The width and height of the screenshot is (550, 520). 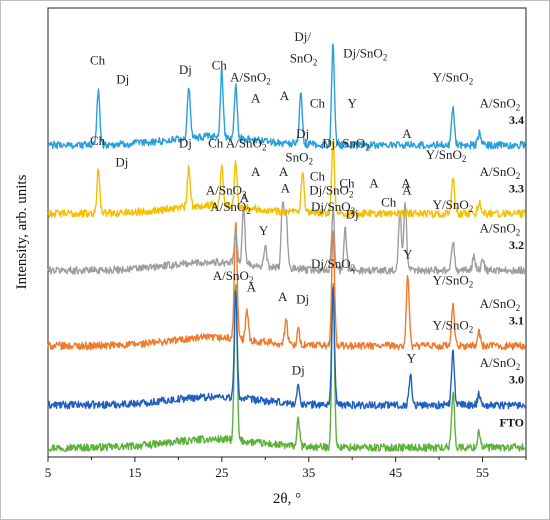 What do you see at coordinates (516, 245) in the screenshot?
I see `series-label: 3.2` at bounding box center [516, 245].